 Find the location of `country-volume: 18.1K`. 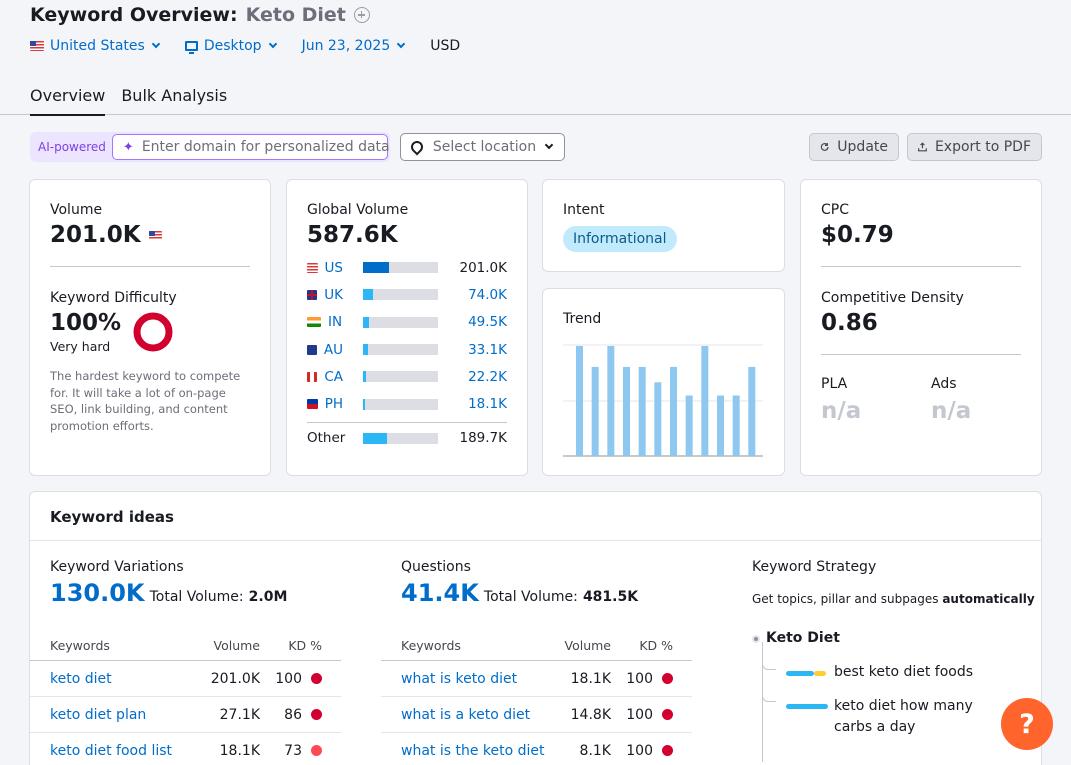

country-volume: 18.1K is located at coordinates (487, 404).